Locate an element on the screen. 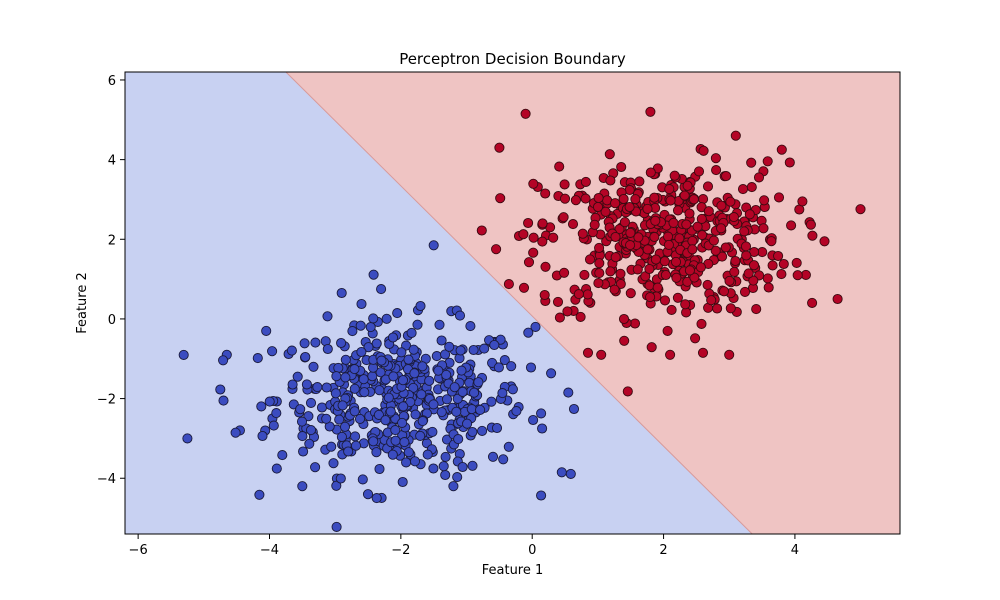  x-axis: −6 −4 −2 0 2 4 is located at coordinates (464, 546).